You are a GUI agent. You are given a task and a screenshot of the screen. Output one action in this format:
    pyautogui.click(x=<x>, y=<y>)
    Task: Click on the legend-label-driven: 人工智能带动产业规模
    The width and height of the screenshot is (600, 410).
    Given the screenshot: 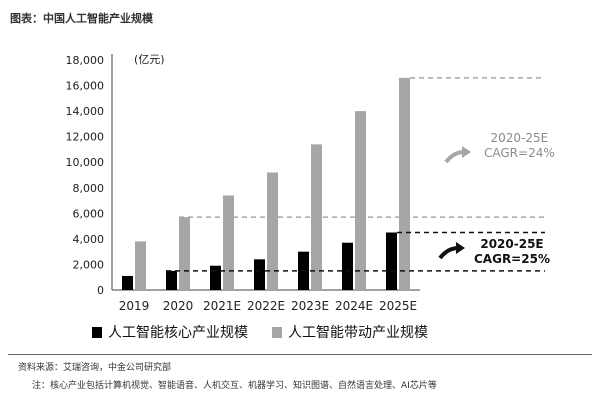 What is the action you would take?
    pyautogui.click(x=358, y=333)
    